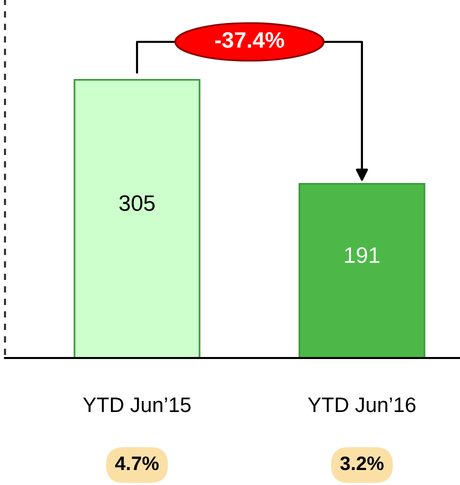  I want to click on text: 4.7%, so click(137, 463).